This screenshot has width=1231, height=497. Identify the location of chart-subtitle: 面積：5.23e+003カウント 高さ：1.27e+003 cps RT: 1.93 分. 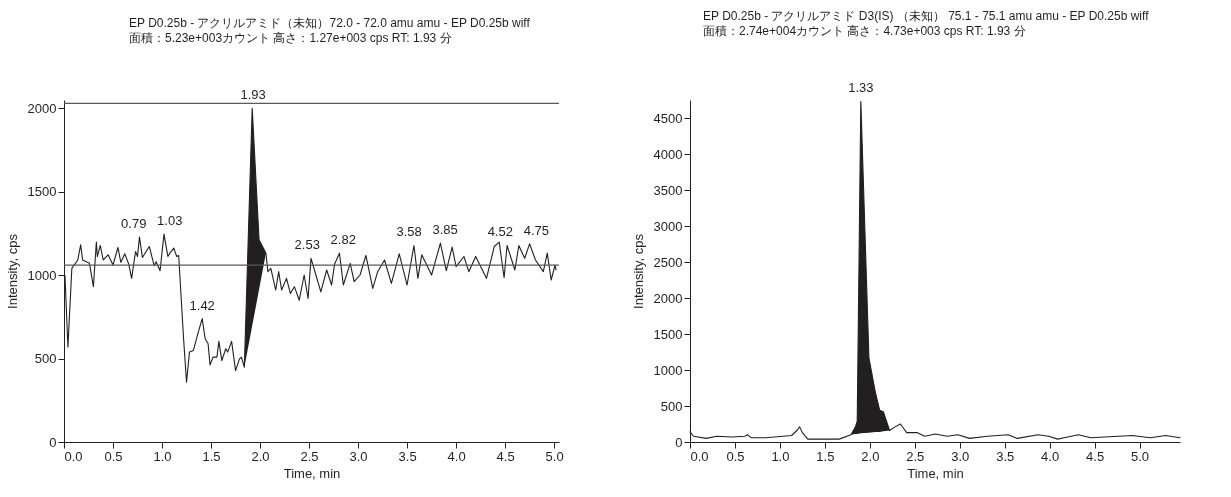
(290, 38).